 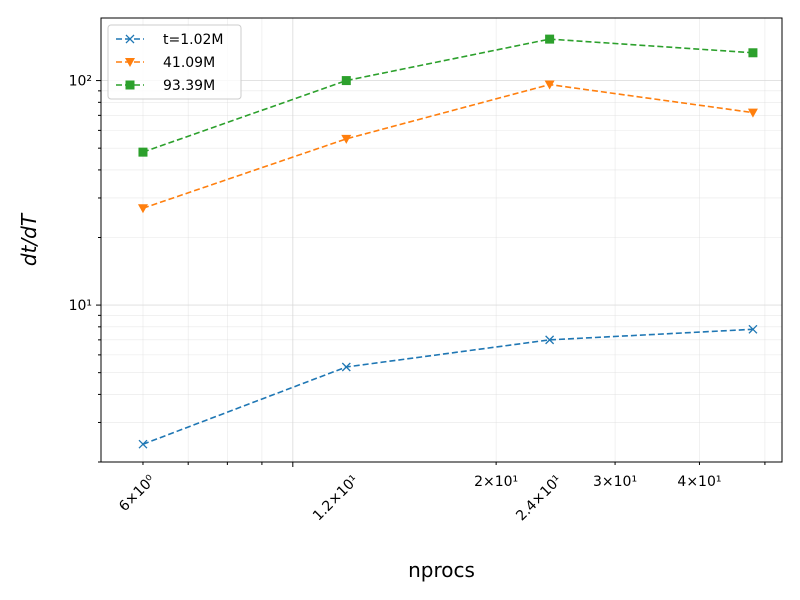 I want to click on legend: t=1.02M 41.09M 93.39M, so click(x=174, y=62).